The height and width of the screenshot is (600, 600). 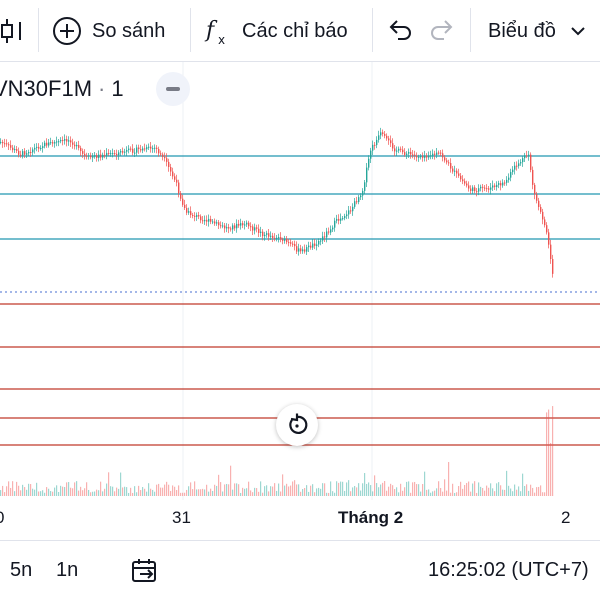 What do you see at coordinates (67, 31) in the screenshot?
I see `plus-circle-icon` at bounding box center [67, 31].